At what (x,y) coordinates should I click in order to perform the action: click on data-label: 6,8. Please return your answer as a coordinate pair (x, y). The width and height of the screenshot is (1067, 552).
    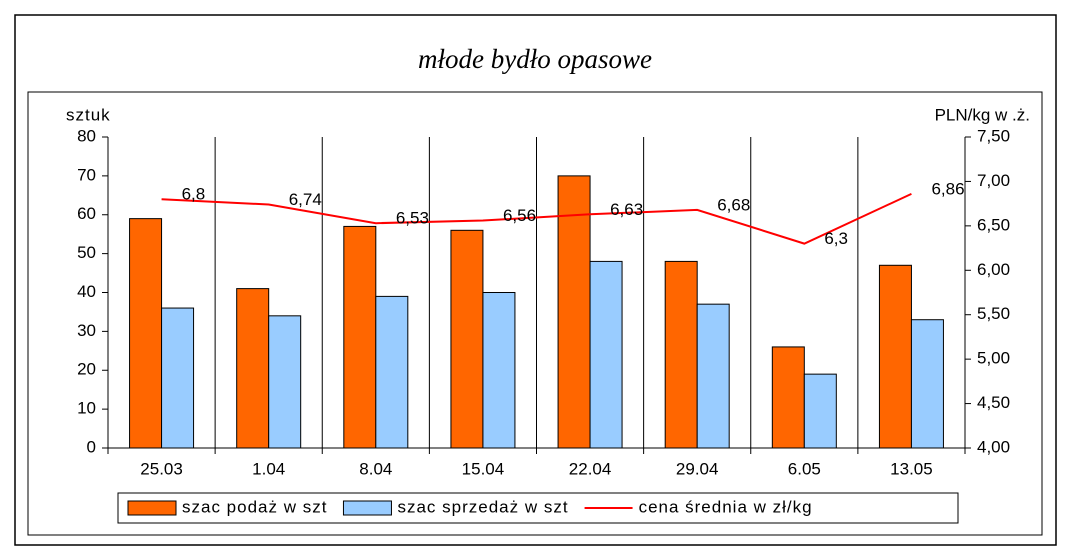
    Looking at the image, I should click on (194, 194).